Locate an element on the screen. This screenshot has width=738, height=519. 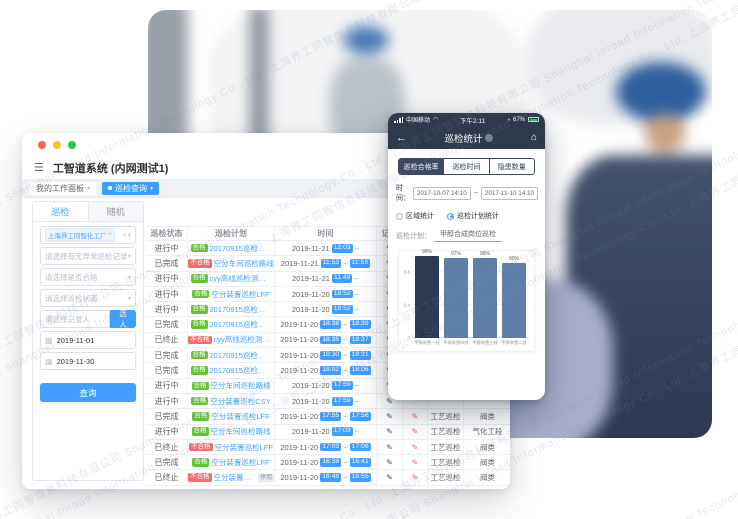
segment-隐患数量: 隐患数量 is located at coordinates (511, 166).